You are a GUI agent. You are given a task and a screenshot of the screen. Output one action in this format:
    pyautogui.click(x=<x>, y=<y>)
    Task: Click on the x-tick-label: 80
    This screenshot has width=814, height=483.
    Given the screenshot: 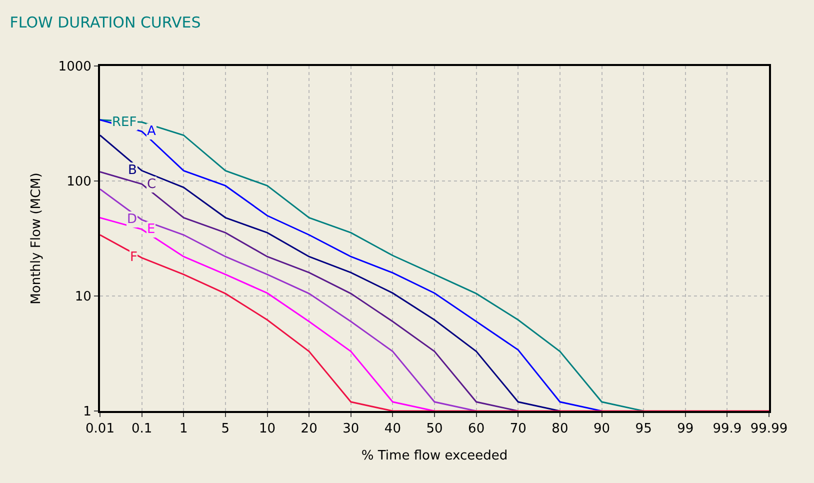 What is the action you would take?
    pyautogui.click(x=560, y=429)
    